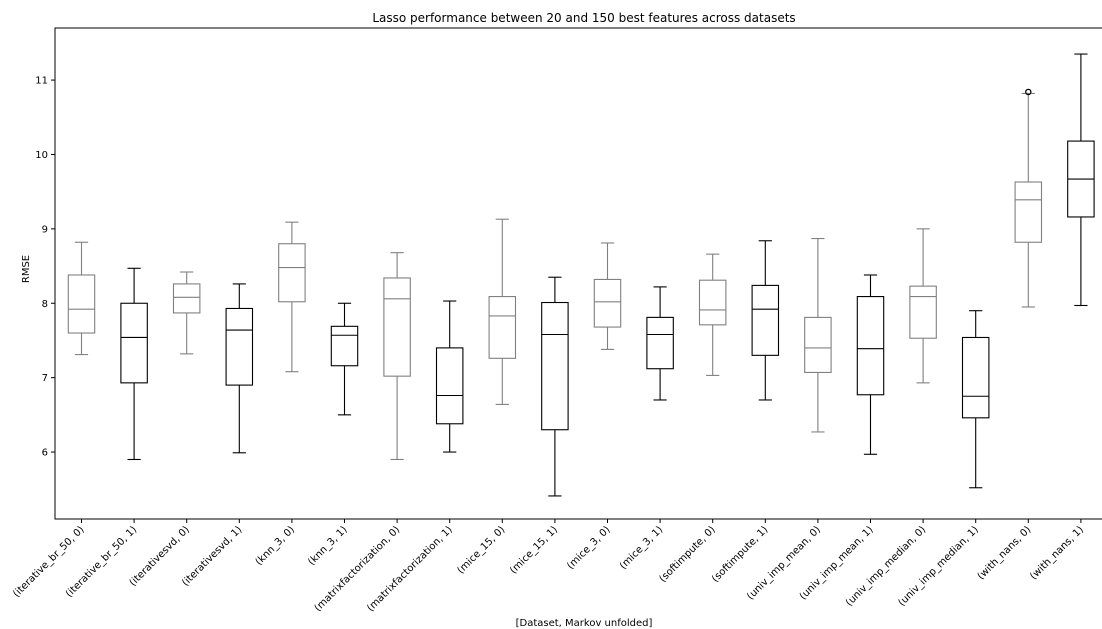 This screenshot has height=629, width=1102. I want to click on x-tick-label: (mice_15, 0), so click(482, 550).